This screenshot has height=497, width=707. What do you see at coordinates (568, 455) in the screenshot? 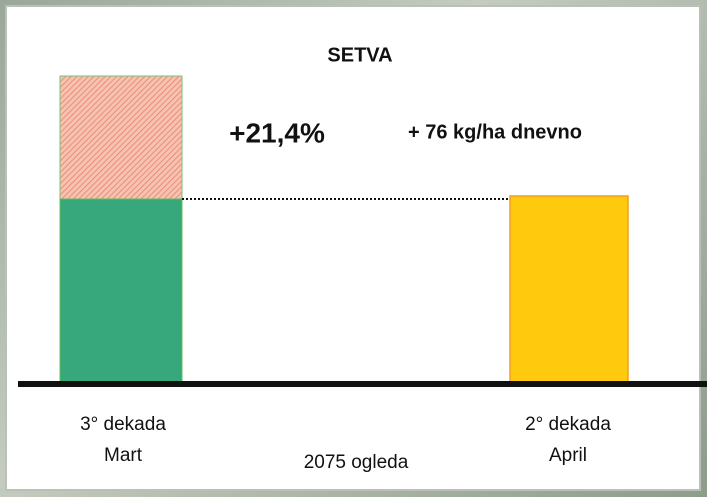
I see `group-label: April` at bounding box center [568, 455].